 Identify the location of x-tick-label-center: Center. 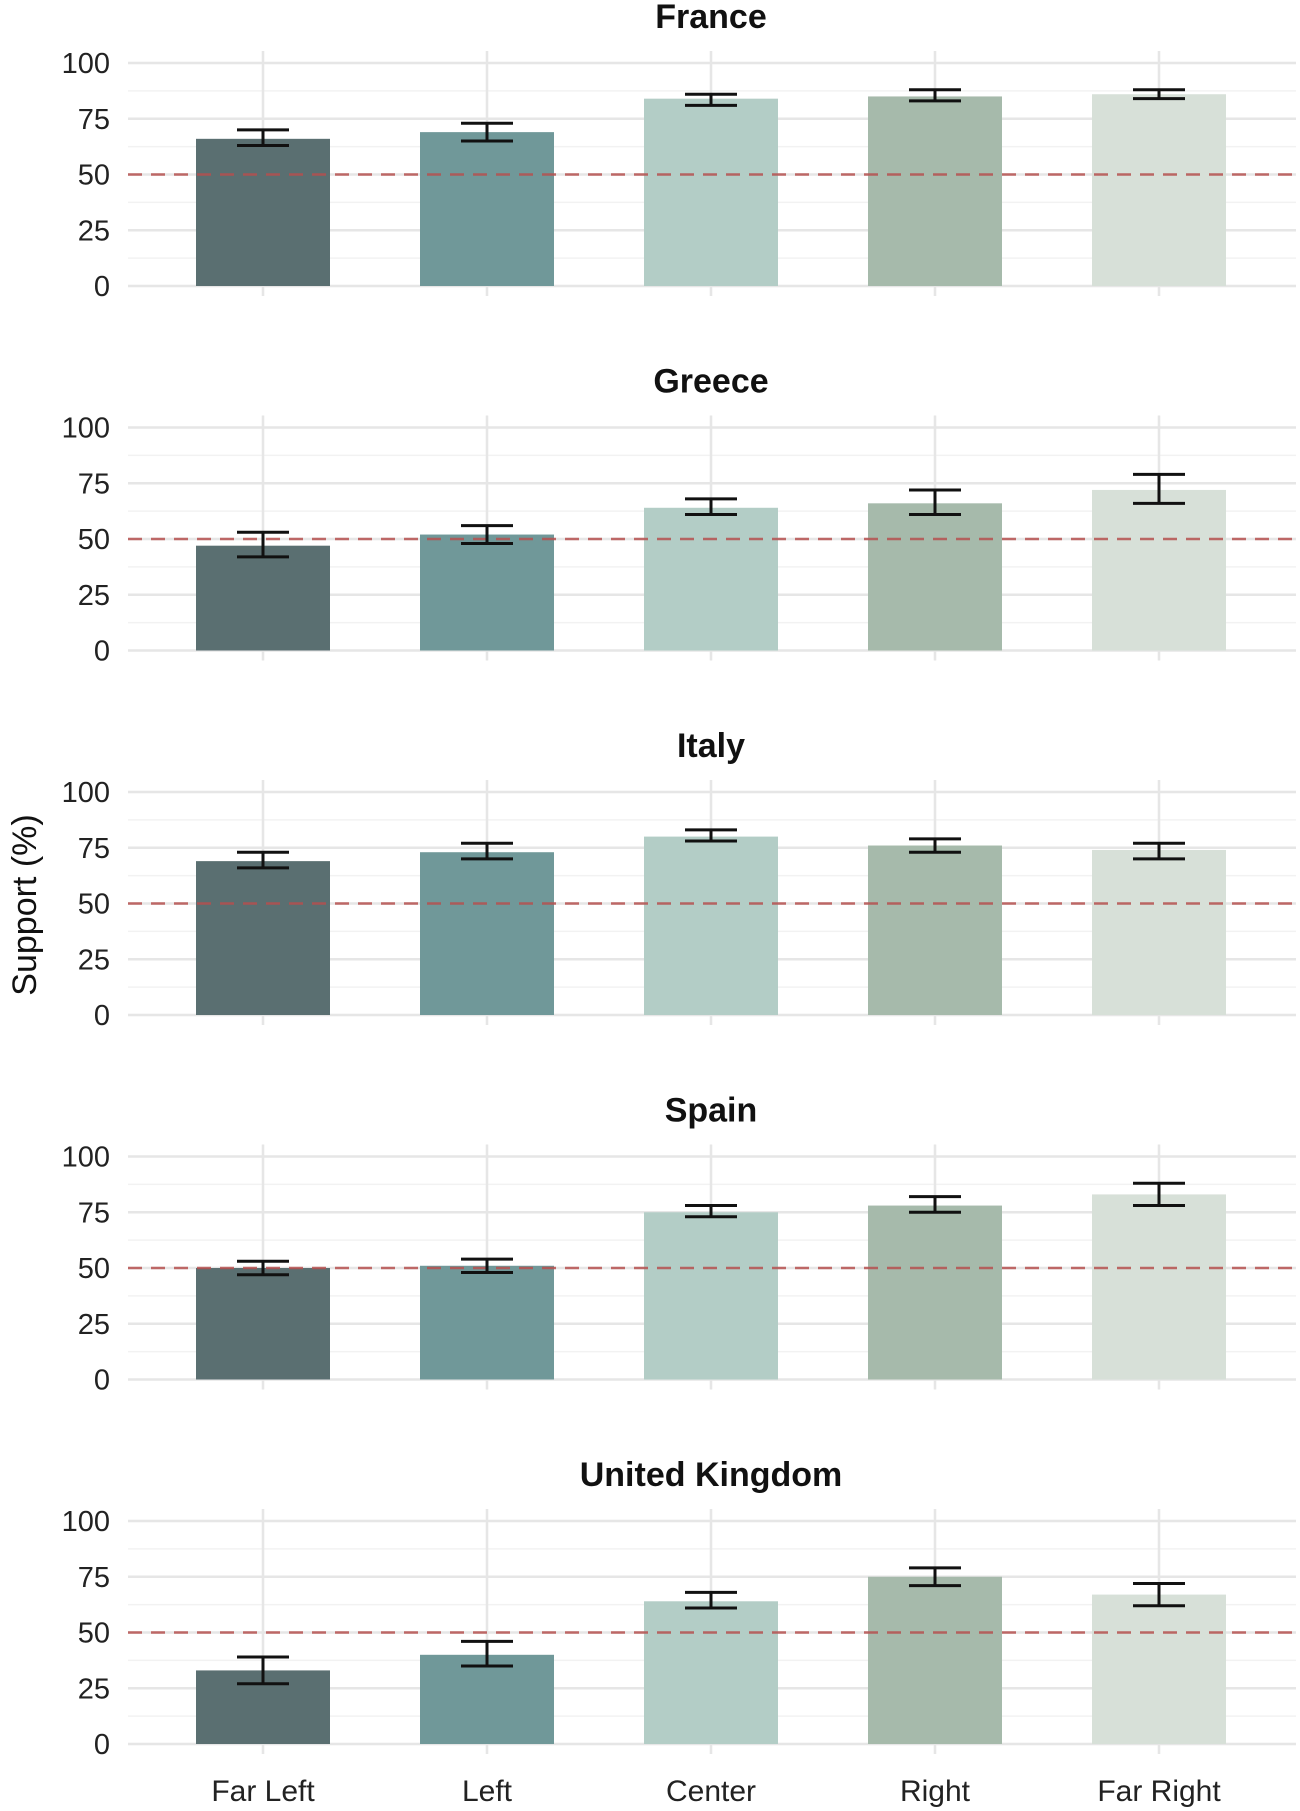
(711, 1791).